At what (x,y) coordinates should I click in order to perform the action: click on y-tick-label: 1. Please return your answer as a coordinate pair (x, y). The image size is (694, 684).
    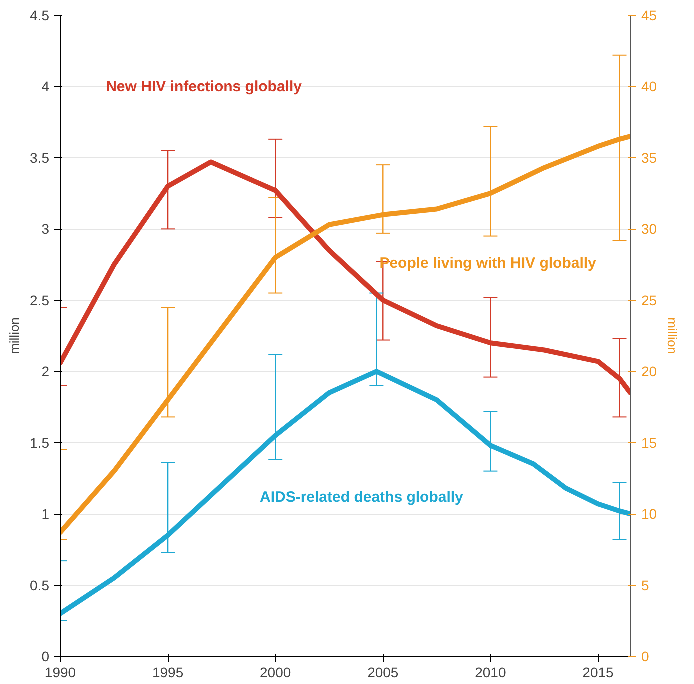
    Looking at the image, I should click on (46, 514).